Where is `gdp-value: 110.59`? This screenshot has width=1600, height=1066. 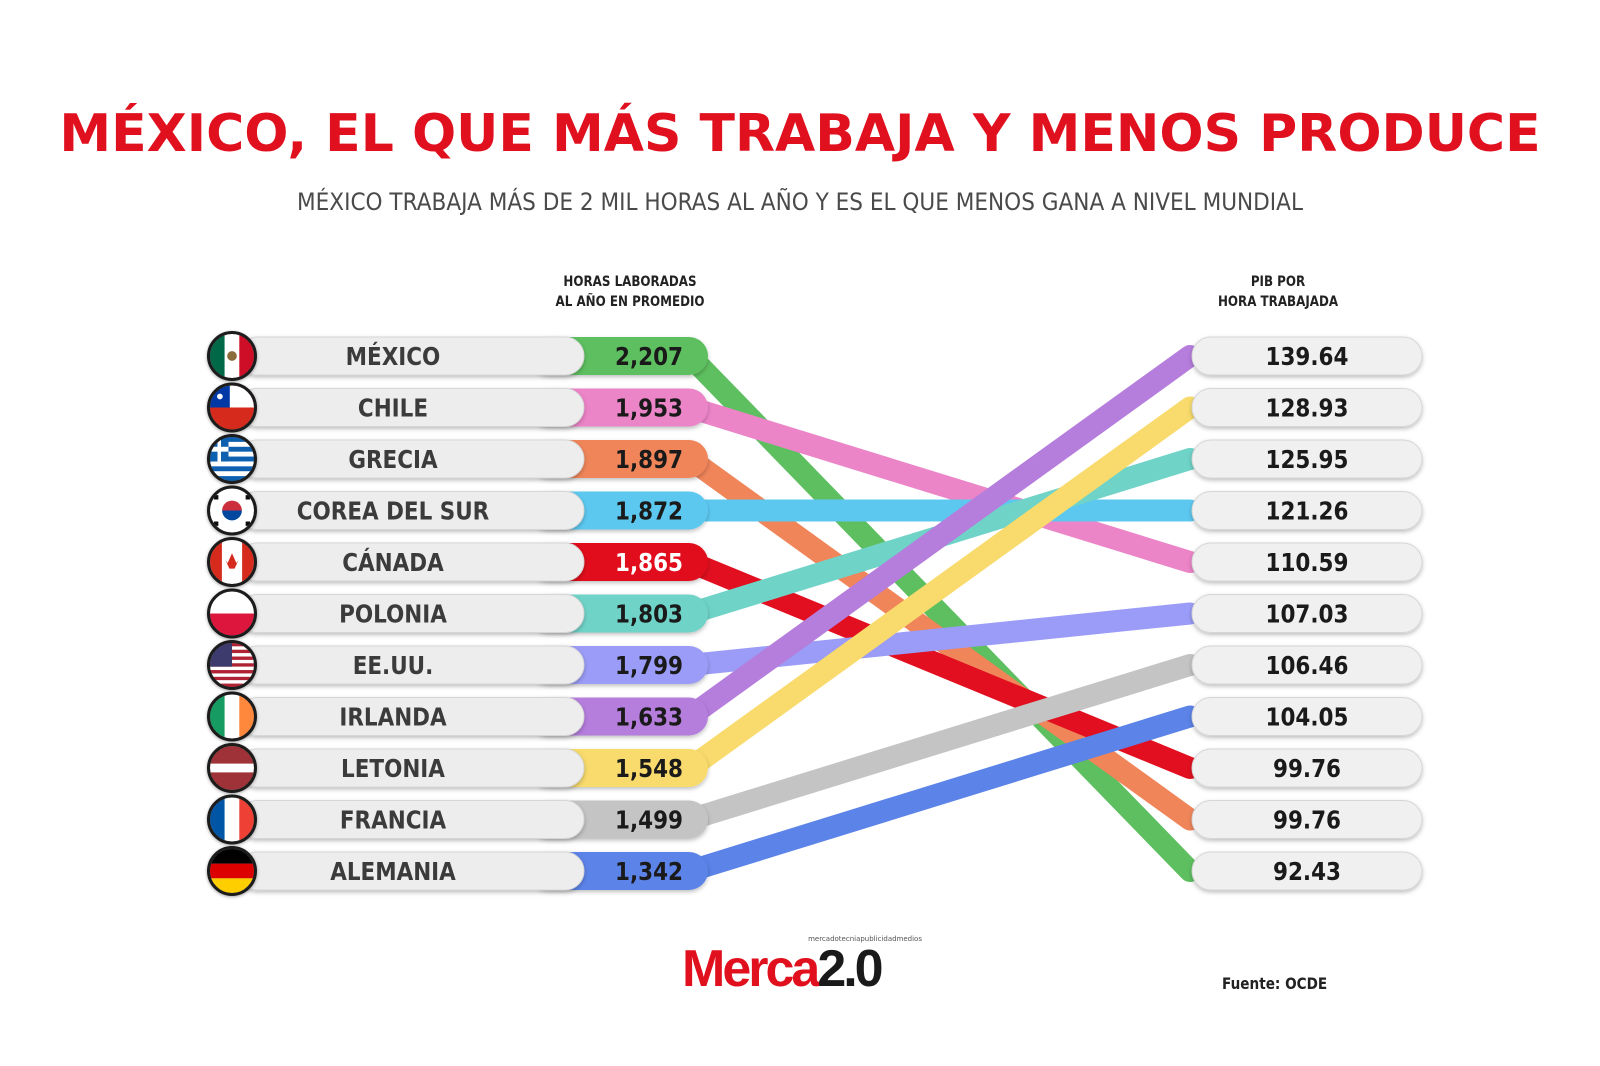
gdp-value: 110.59 is located at coordinates (1307, 562).